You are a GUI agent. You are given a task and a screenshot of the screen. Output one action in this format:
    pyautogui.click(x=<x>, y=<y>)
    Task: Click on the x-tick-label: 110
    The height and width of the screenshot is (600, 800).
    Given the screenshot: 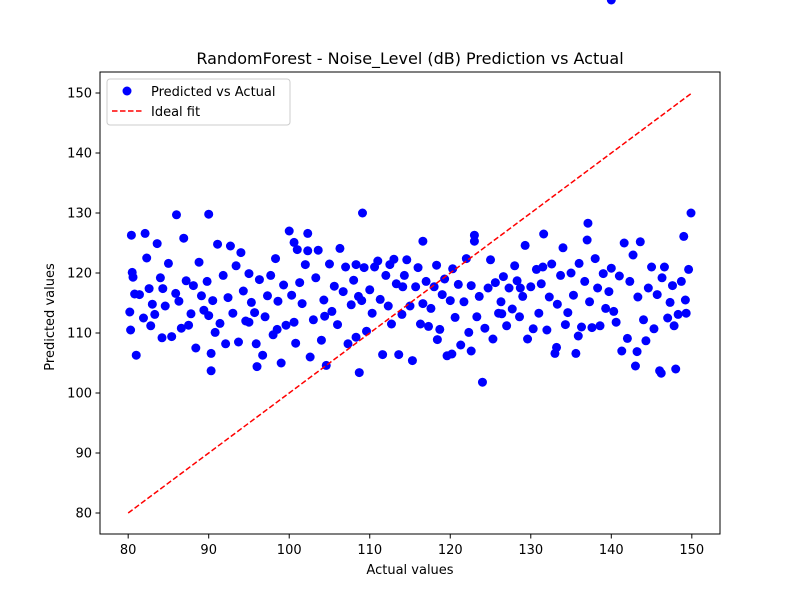 What is the action you would take?
    pyautogui.click(x=369, y=550)
    